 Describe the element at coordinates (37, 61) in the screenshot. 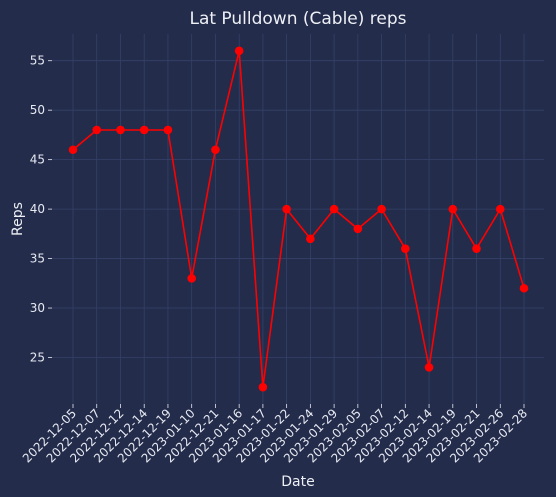

I see `y-tick-label: 55` at that location.